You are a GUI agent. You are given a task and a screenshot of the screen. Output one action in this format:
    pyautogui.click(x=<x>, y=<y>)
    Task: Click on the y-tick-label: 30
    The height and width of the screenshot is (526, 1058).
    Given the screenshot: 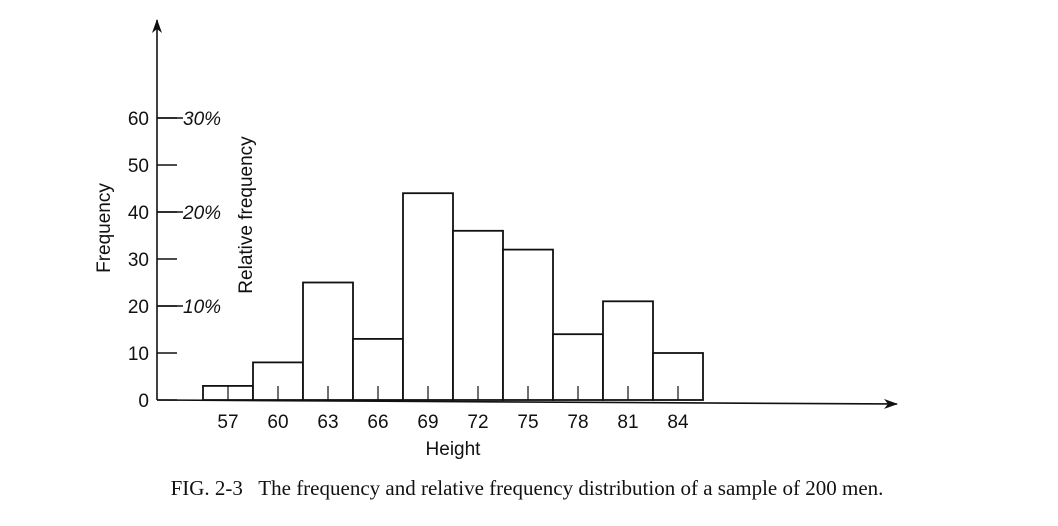 What is the action you would take?
    pyautogui.click(x=138, y=260)
    